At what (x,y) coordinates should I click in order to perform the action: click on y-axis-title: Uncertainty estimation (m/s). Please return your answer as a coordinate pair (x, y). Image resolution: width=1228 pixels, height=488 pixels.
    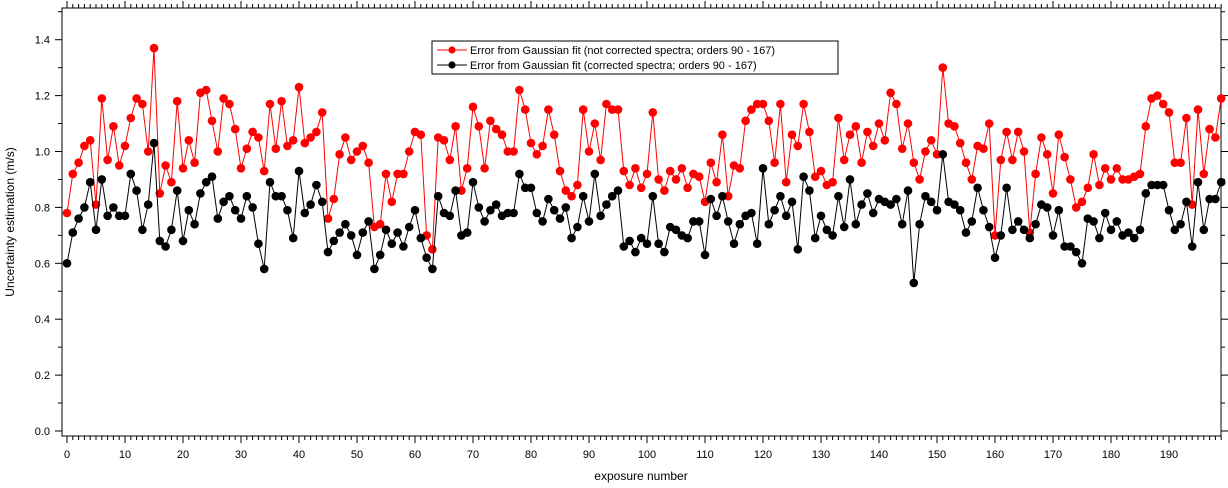
    Looking at the image, I should click on (10, 221).